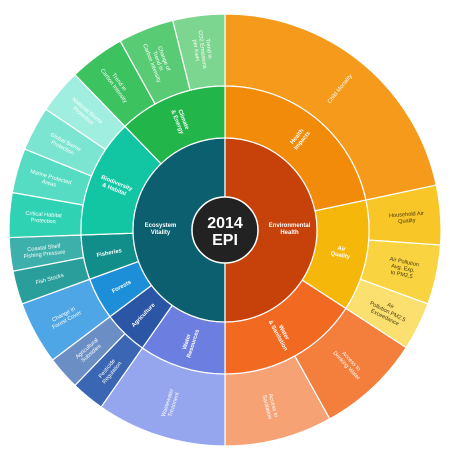 The width and height of the screenshot is (450, 450). Describe the element at coordinates (341, 252) in the screenshot. I see `category-label-air-quality: AirQuality` at that location.